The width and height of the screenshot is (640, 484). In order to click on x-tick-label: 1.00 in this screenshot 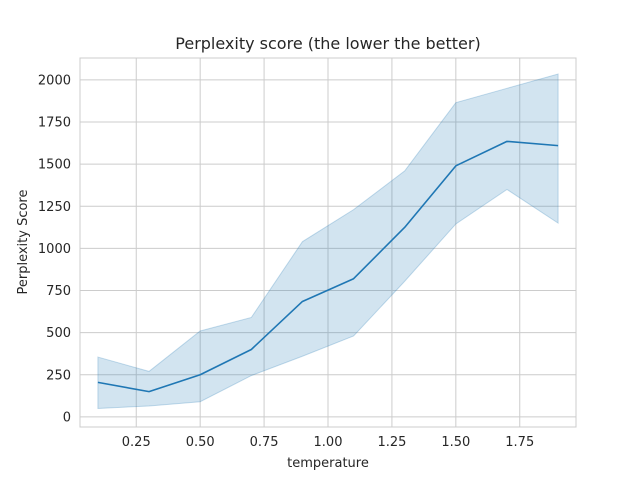, I will do `click(328, 442)`.